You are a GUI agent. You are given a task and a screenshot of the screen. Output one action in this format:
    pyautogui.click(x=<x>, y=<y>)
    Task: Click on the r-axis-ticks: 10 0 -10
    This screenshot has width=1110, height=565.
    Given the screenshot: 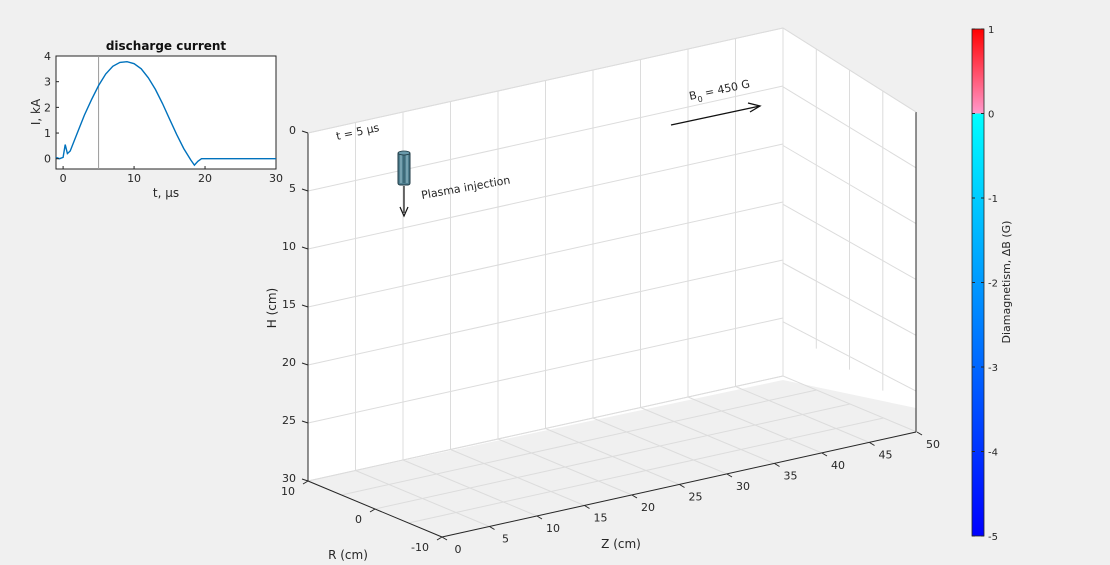 What is the action you would take?
    pyautogui.click(x=362, y=517)
    